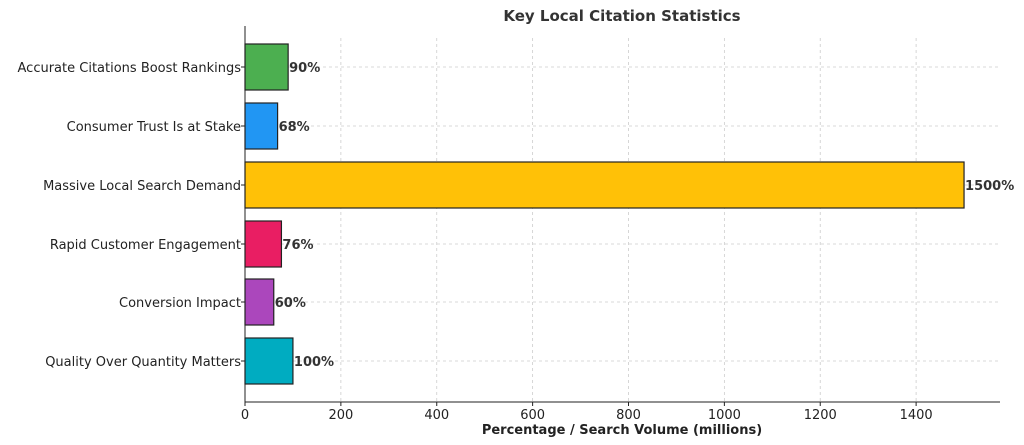 This screenshot has height=445, width=1024. What do you see at coordinates (820, 415) in the screenshot?
I see `x-tick-label: 1200` at bounding box center [820, 415].